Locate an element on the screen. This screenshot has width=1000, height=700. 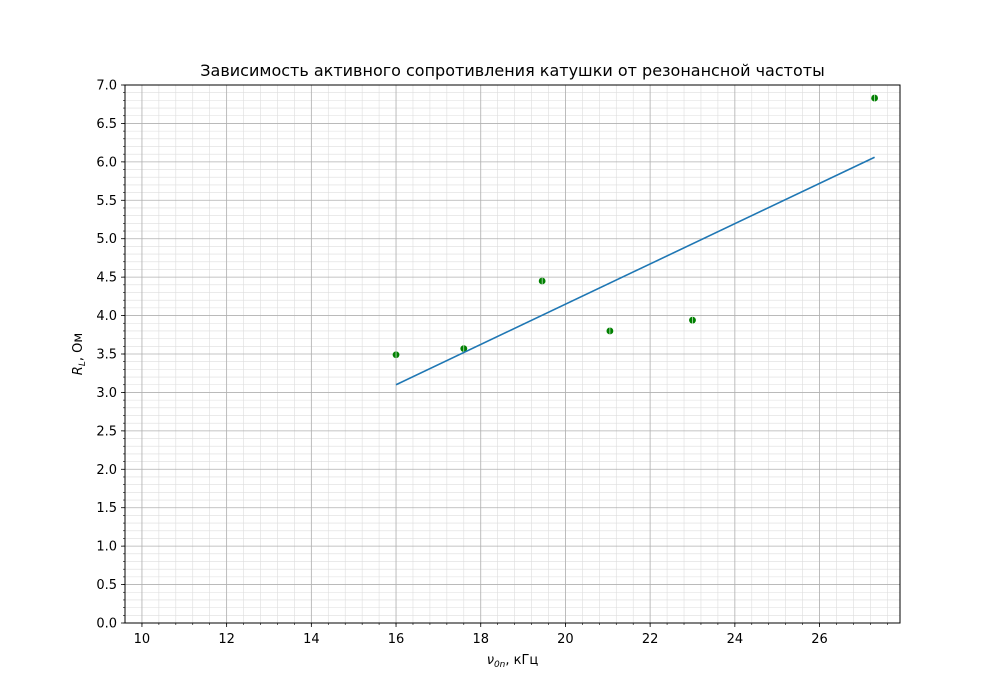
y-tick-label: 0.5 is located at coordinates (106, 585).